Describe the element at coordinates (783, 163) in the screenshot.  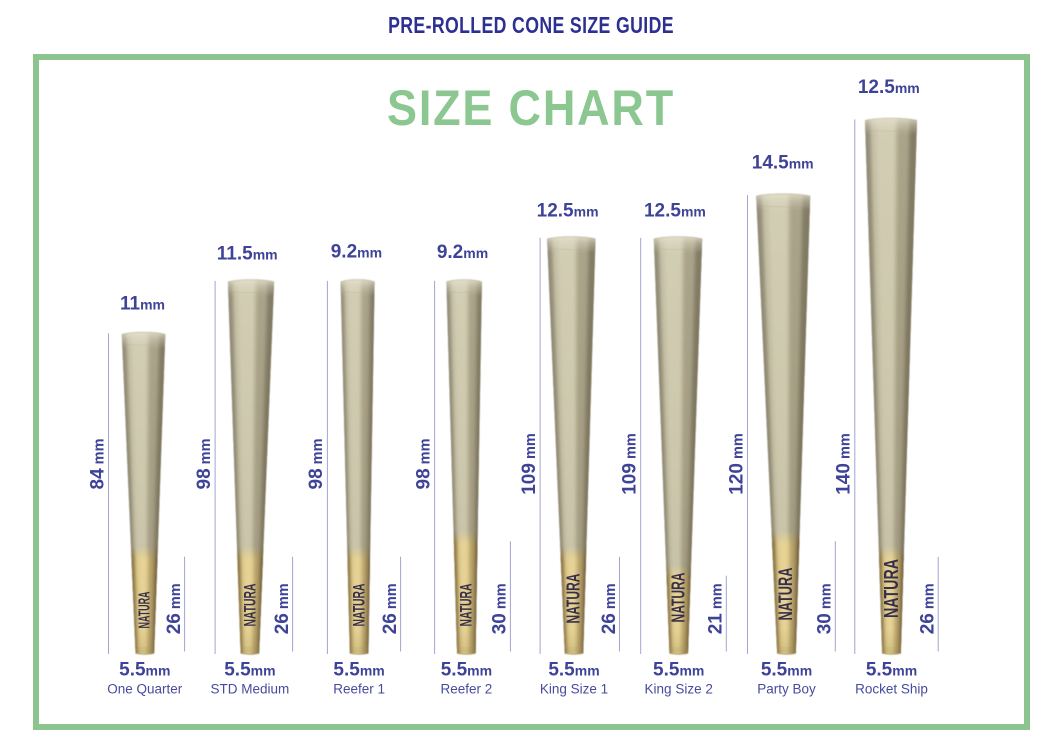
I see `svg-text: 14.5mm` at that location.